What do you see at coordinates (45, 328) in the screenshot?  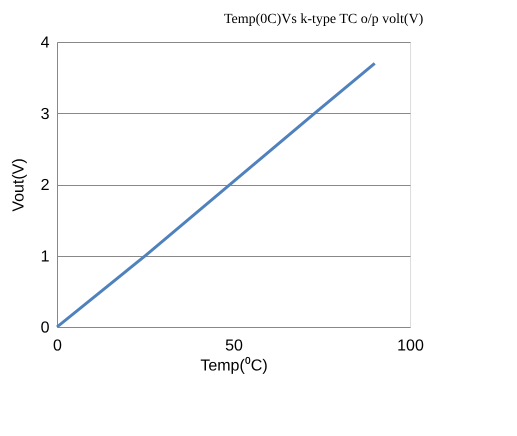 I see `y-tick-label: 0` at bounding box center [45, 328].